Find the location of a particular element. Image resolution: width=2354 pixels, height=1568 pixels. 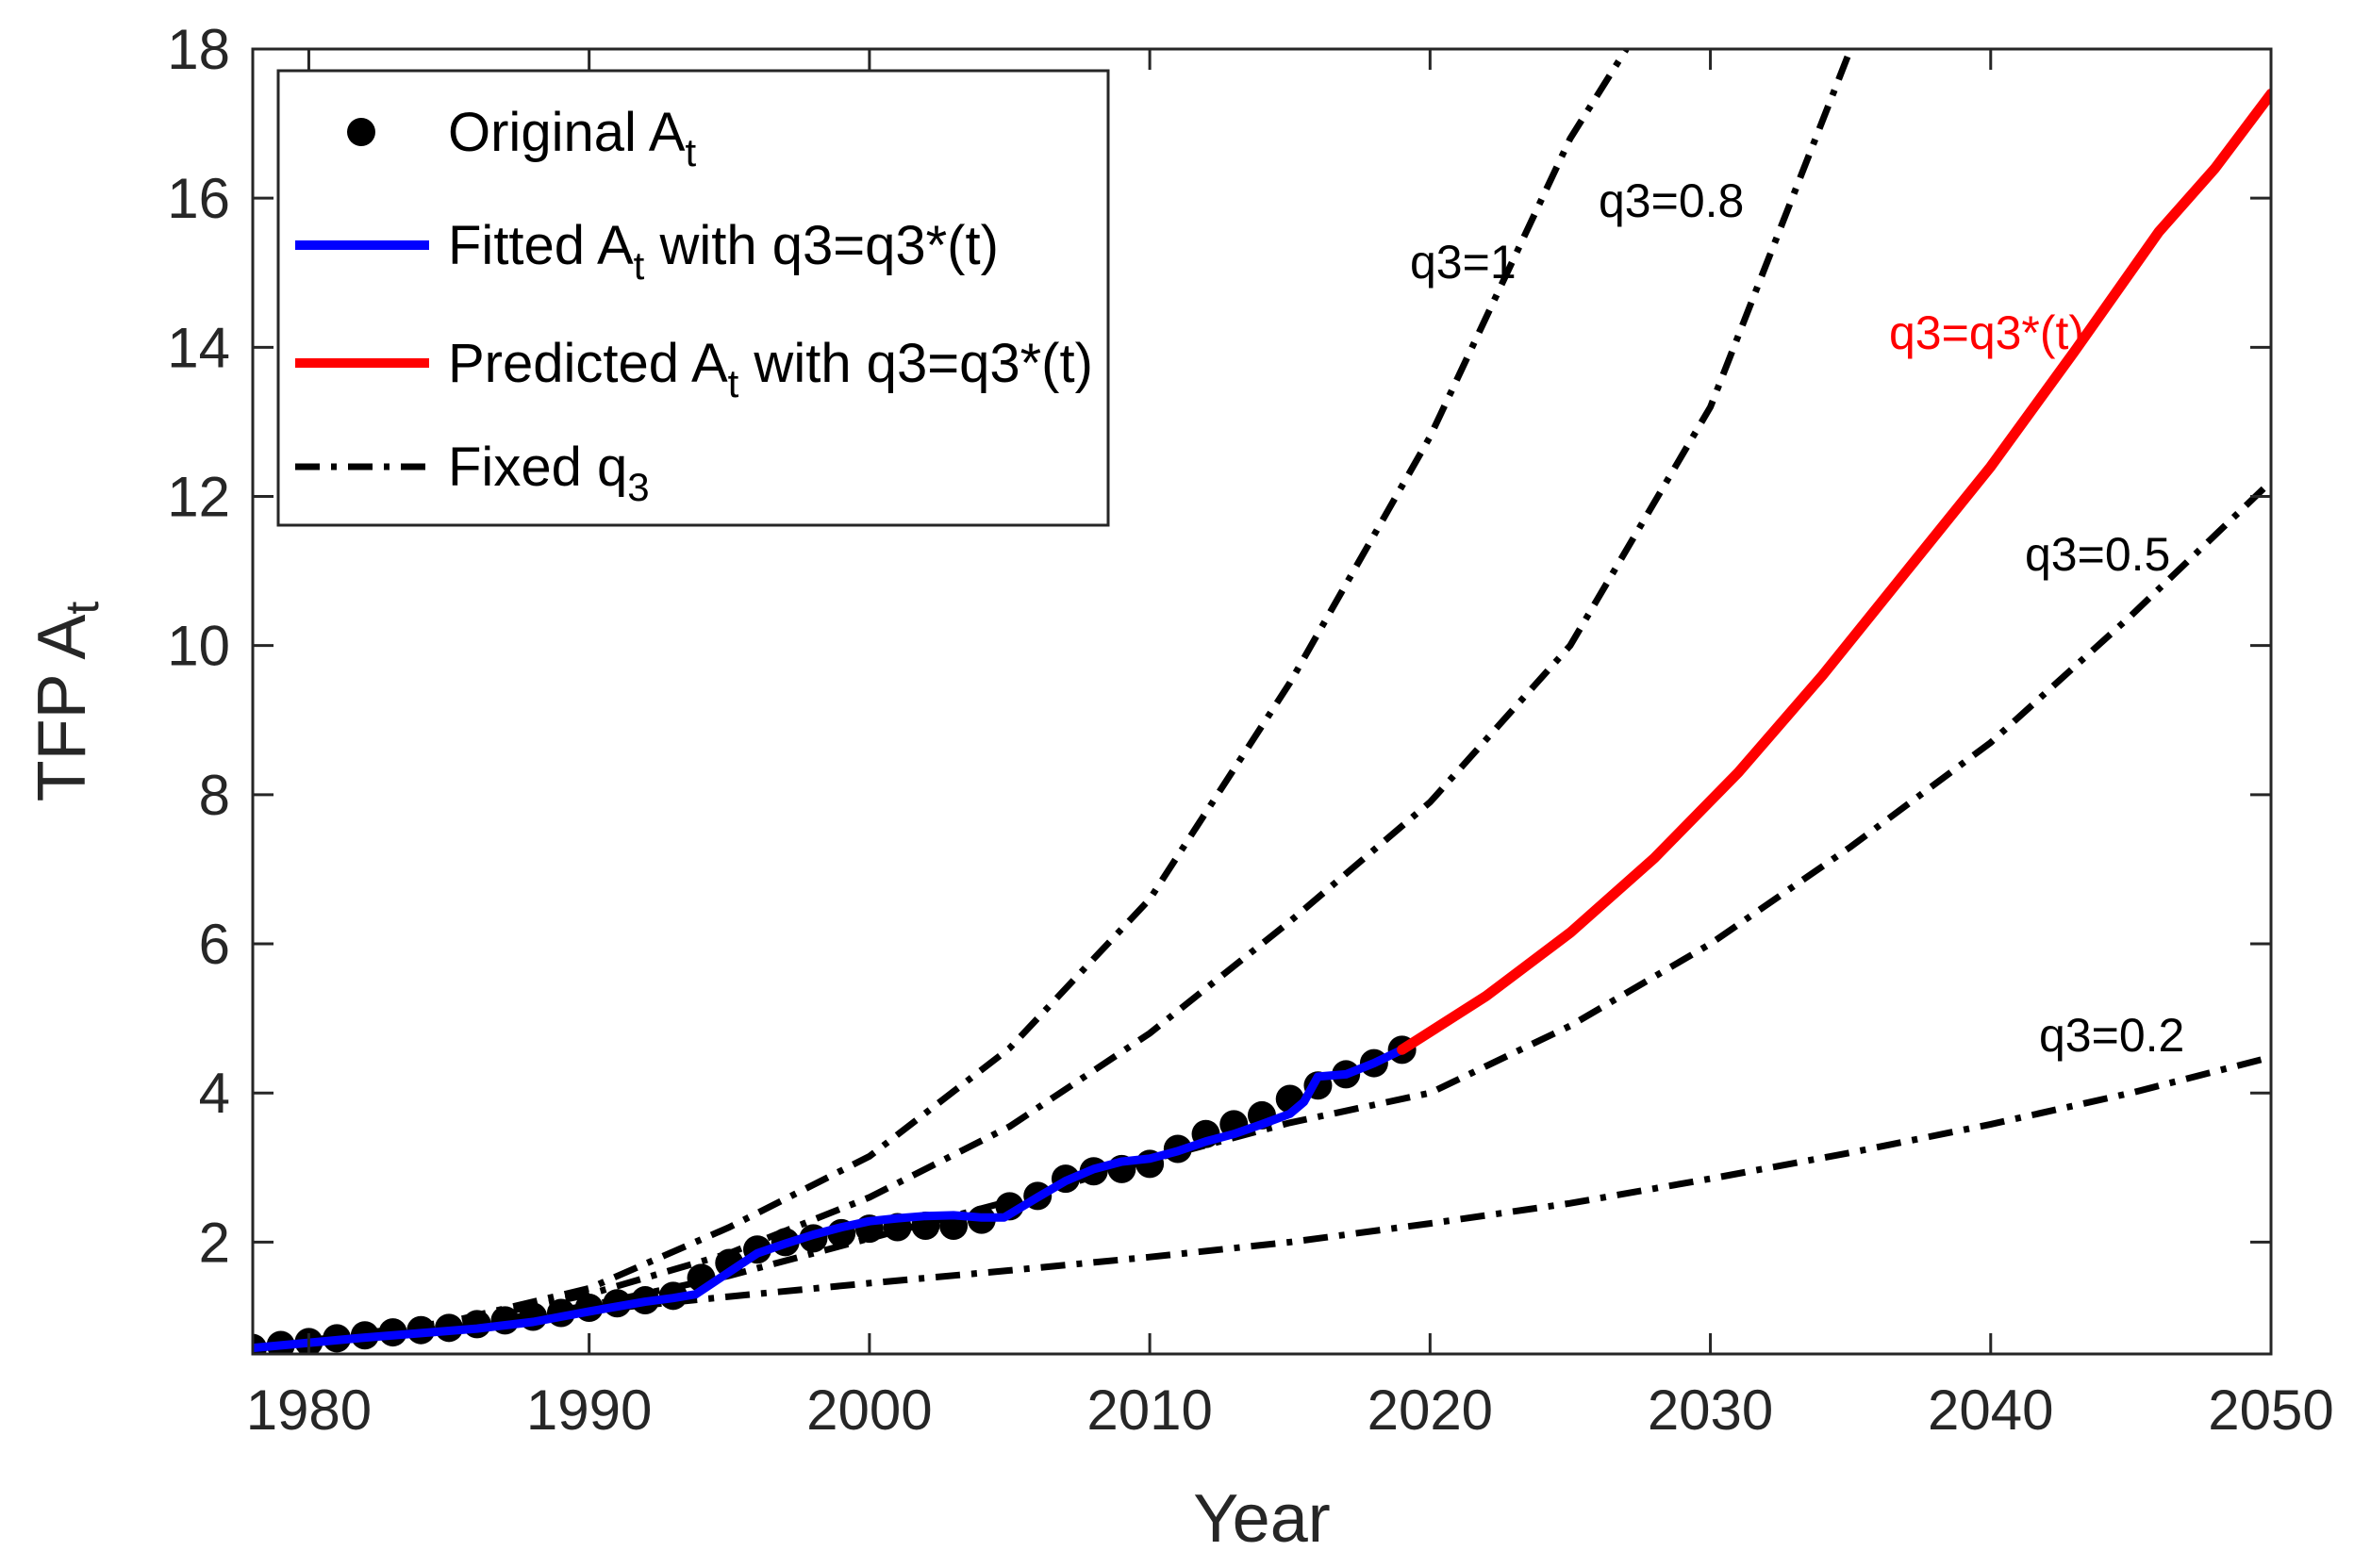

y-axis-title-main: TFP A is located at coordinates (62, 709).